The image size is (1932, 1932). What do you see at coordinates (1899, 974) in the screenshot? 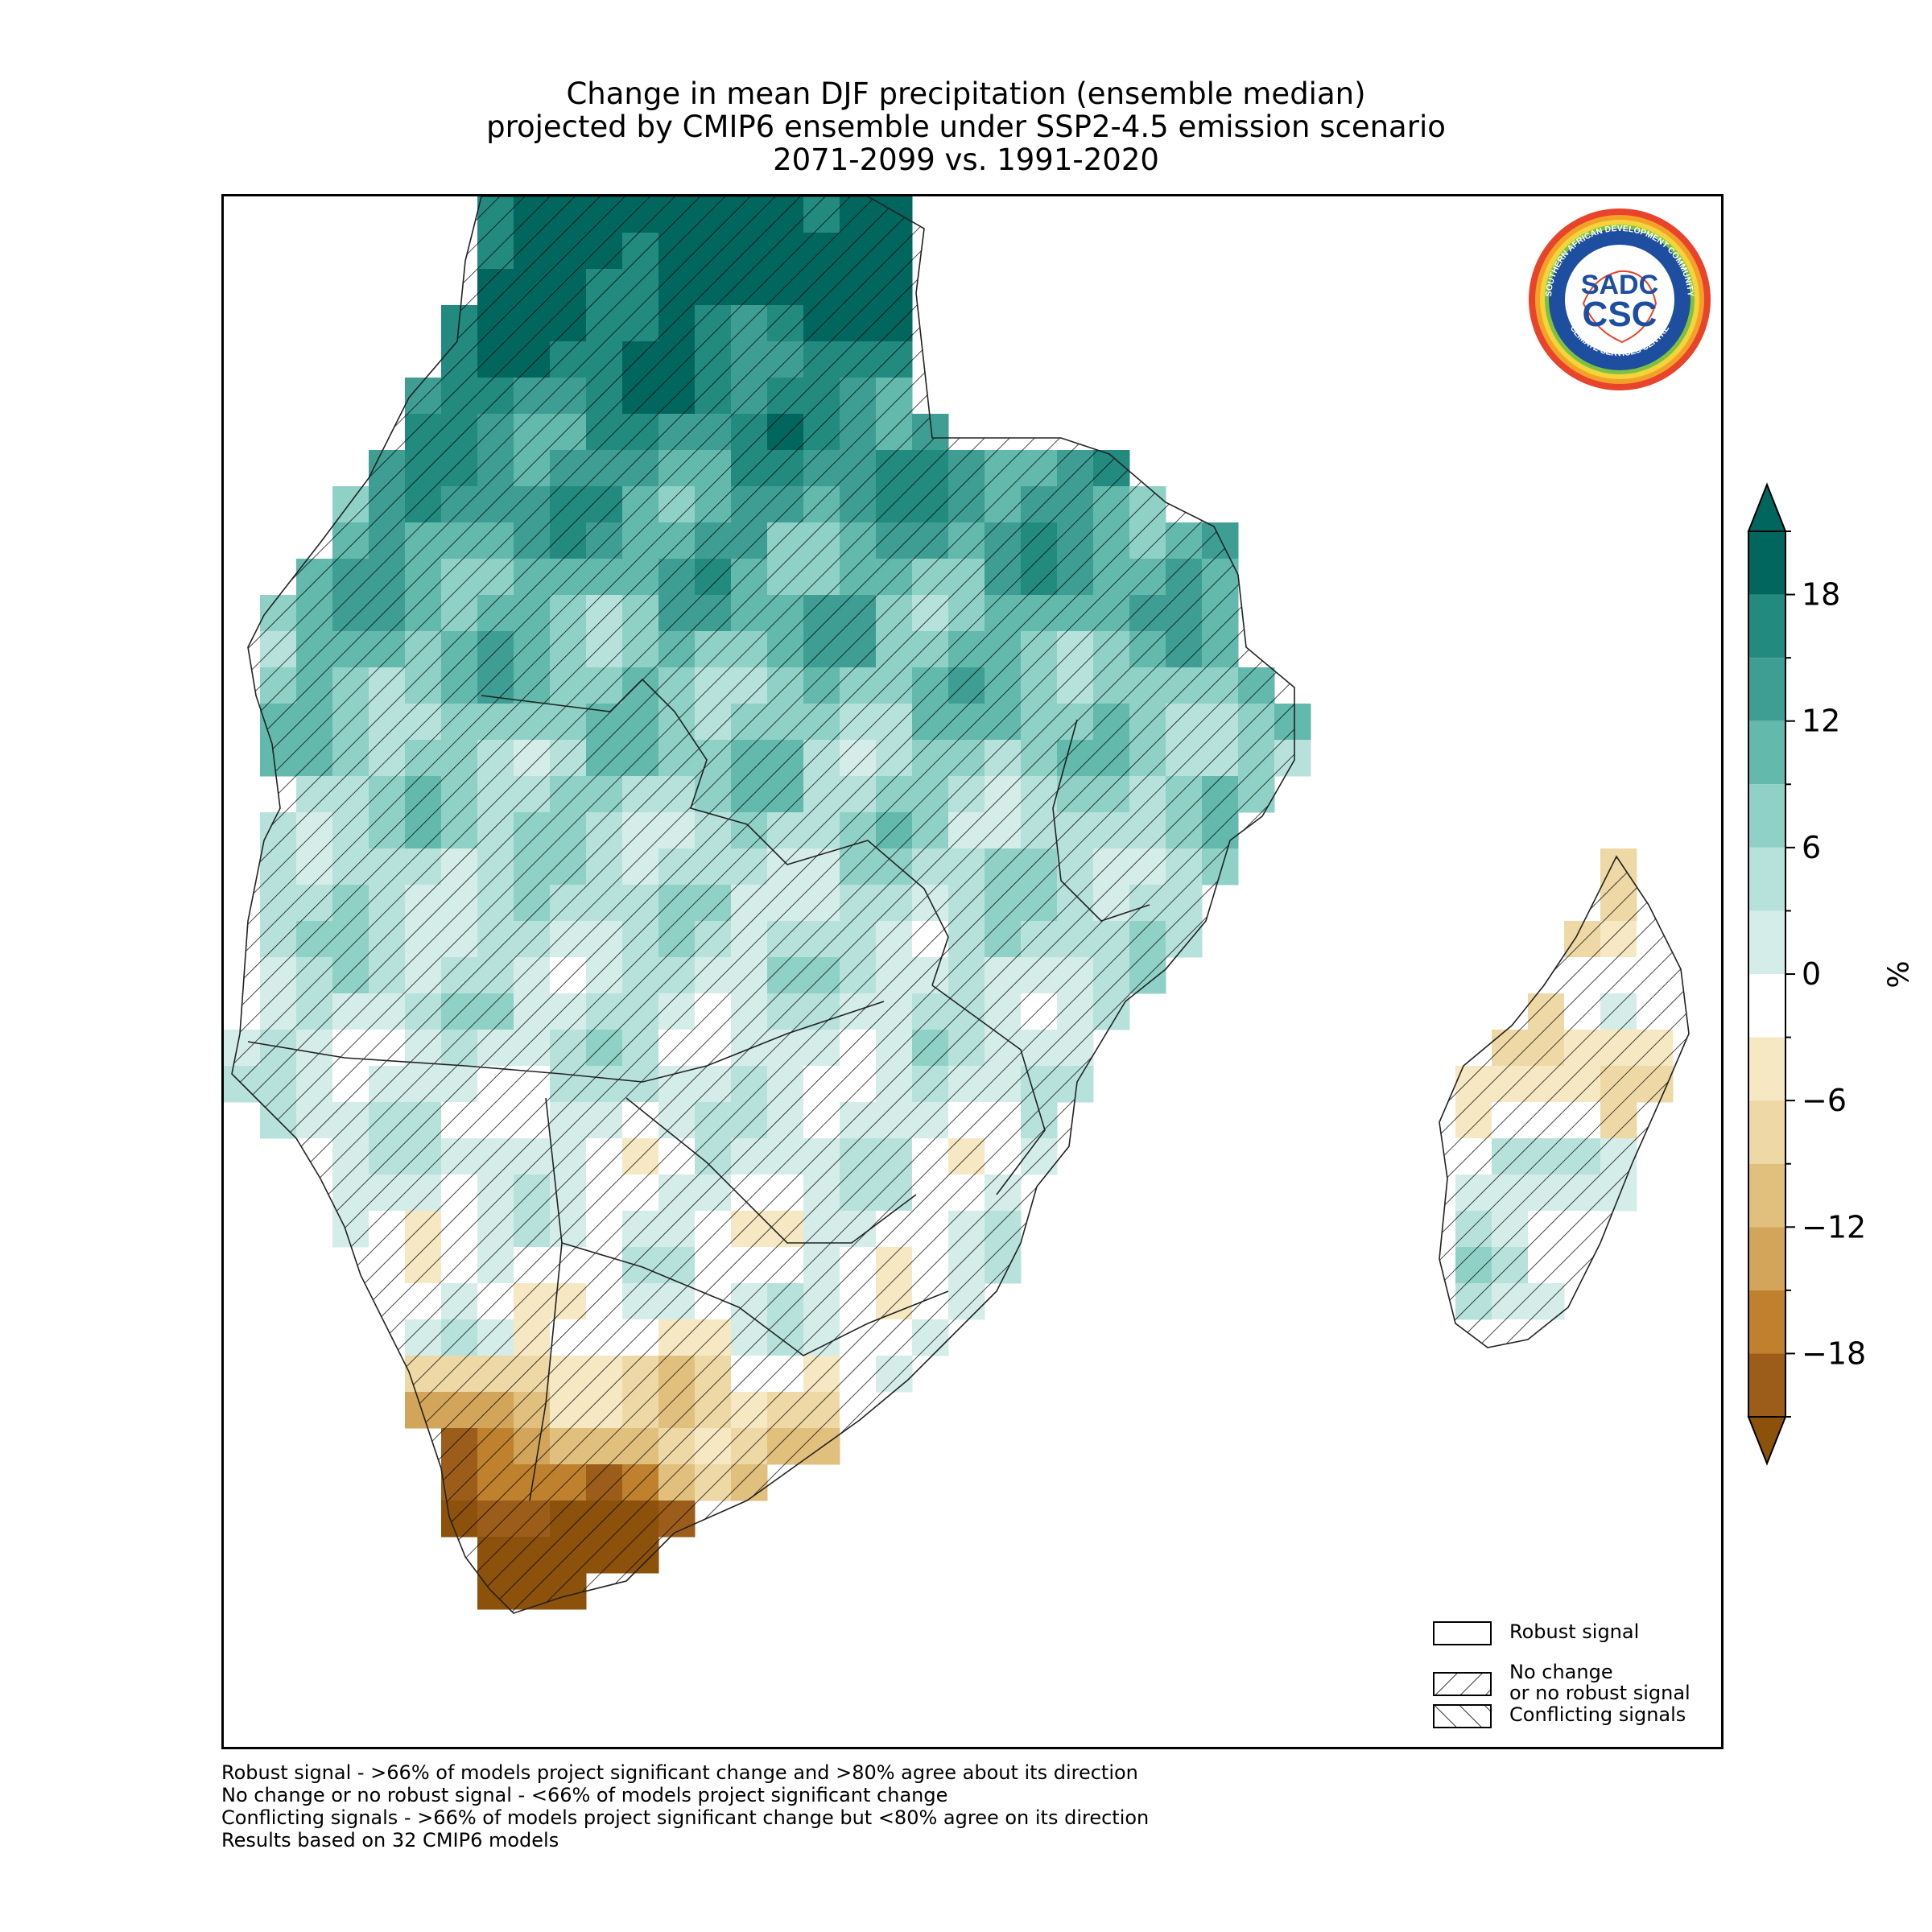
I see `colorbar-unit-label: %` at bounding box center [1899, 974].